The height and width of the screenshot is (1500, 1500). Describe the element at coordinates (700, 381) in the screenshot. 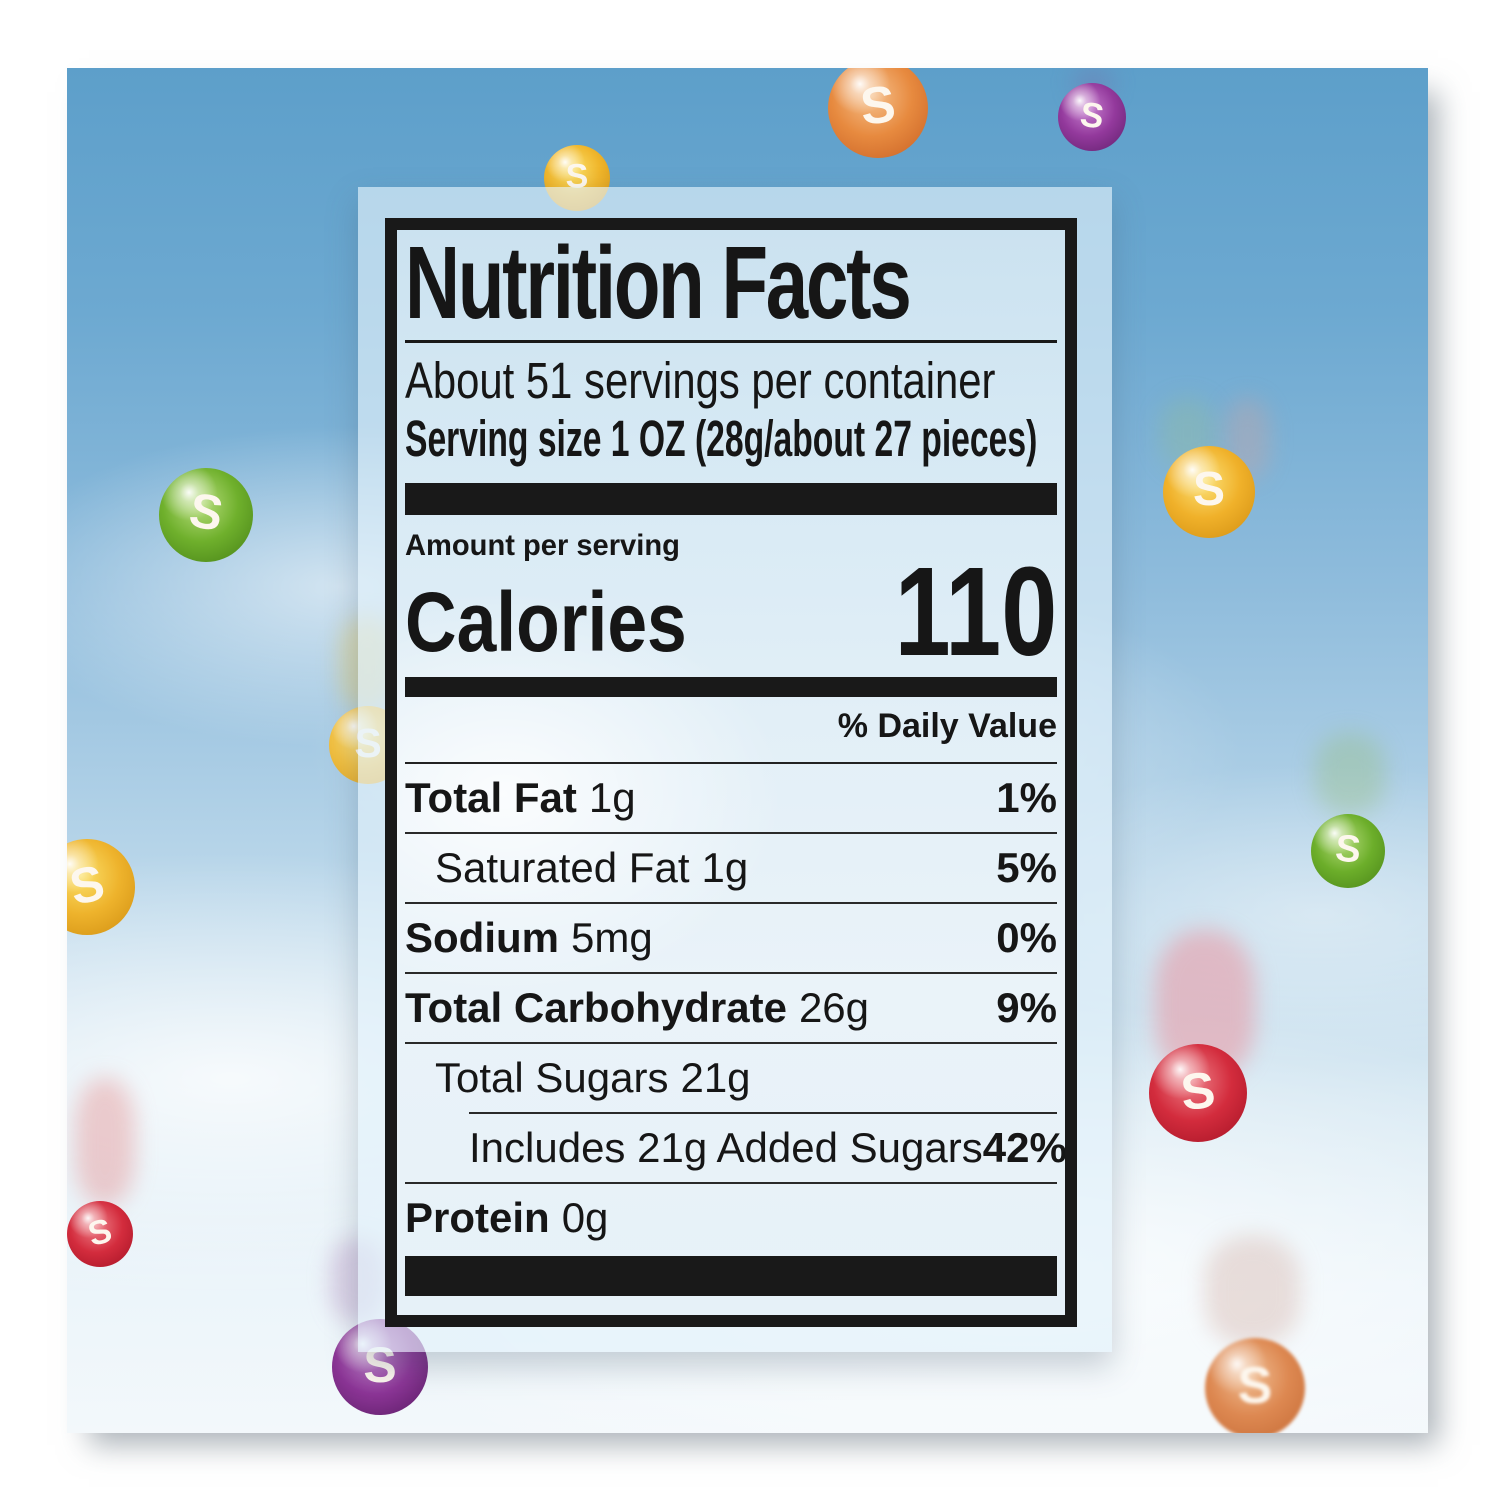

I see `servings-per-container: About 51 servings per container` at that location.